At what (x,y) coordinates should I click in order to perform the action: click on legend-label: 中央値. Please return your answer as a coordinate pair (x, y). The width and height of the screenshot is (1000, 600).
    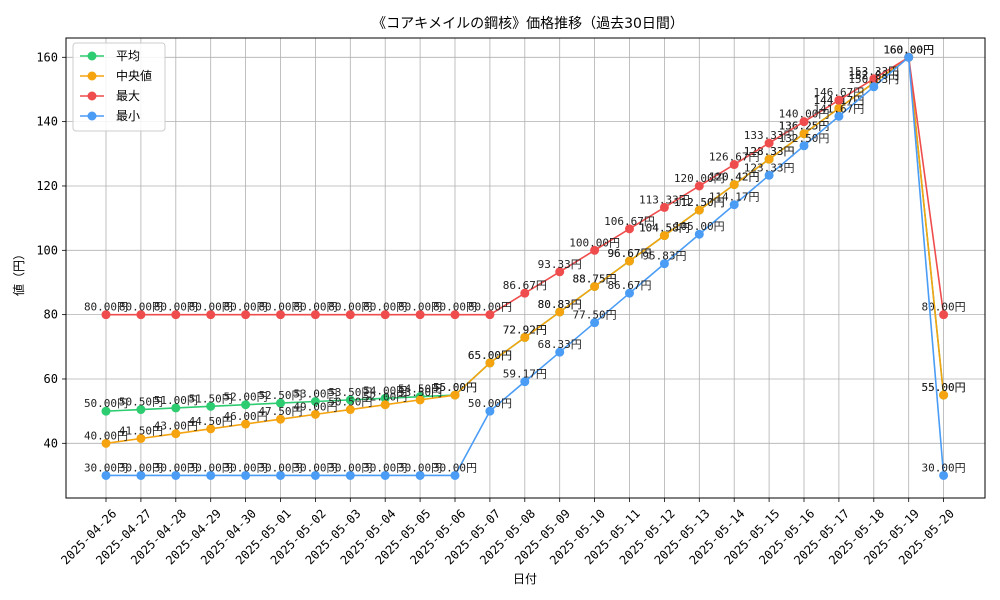
    Looking at the image, I should click on (134, 75).